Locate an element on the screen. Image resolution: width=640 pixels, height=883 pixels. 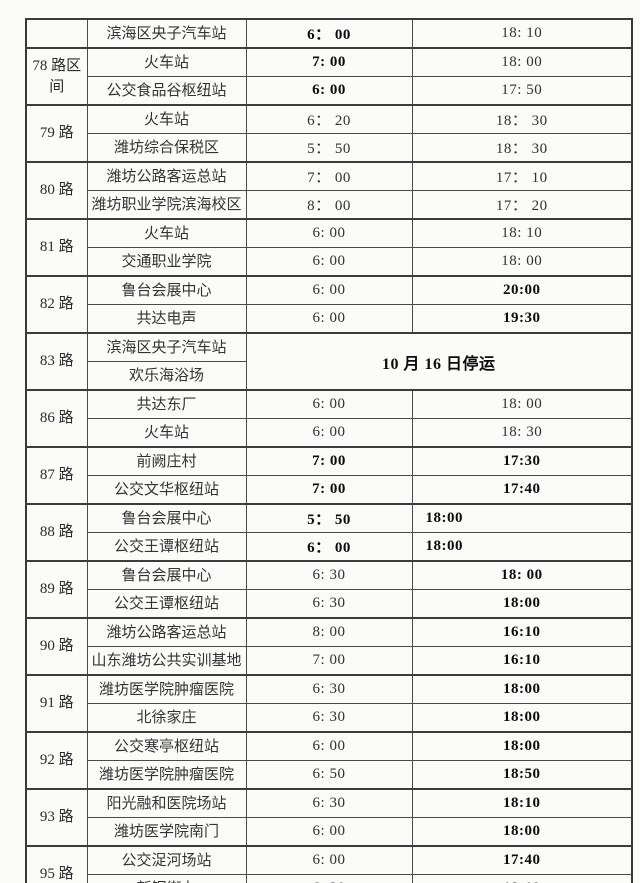
last-bus-time-cell: 17： 20 is located at coordinates (522, 205).